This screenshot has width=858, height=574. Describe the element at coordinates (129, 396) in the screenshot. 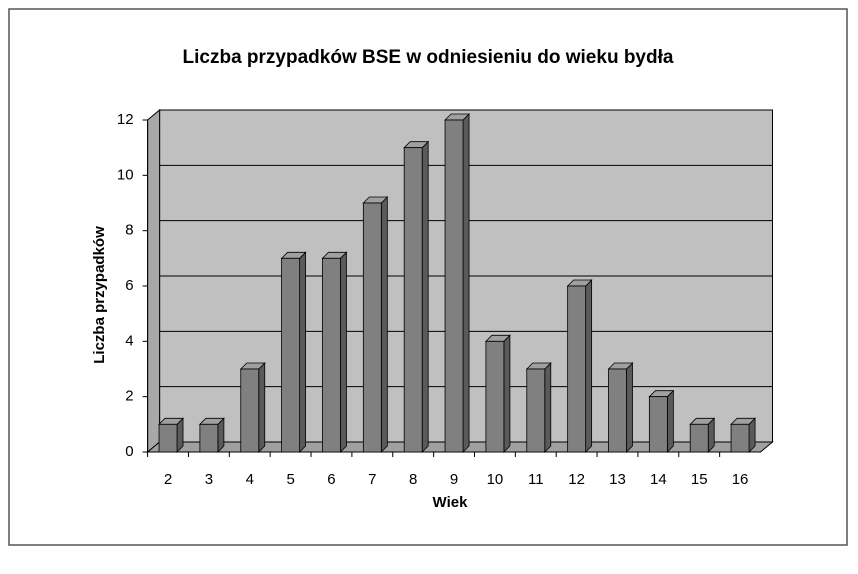

I see `y-tick-label: 2` at that location.